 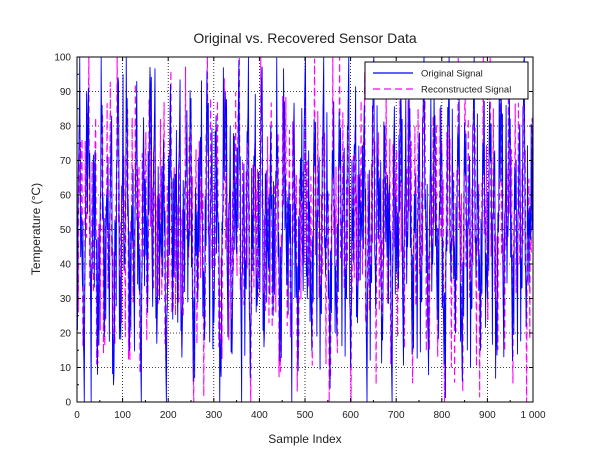 I want to click on x-tick-label: 1 000, so click(x=532, y=415).